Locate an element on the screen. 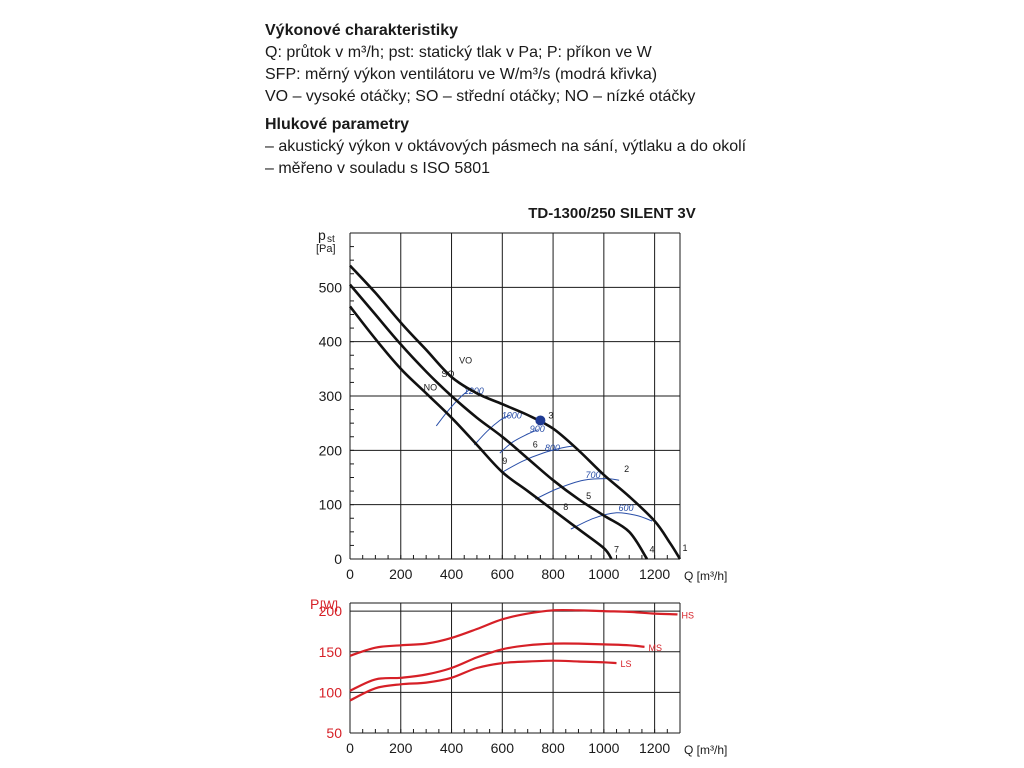 The width and height of the screenshot is (1024, 768). curve-label: NO is located at coordinates (431, 388).